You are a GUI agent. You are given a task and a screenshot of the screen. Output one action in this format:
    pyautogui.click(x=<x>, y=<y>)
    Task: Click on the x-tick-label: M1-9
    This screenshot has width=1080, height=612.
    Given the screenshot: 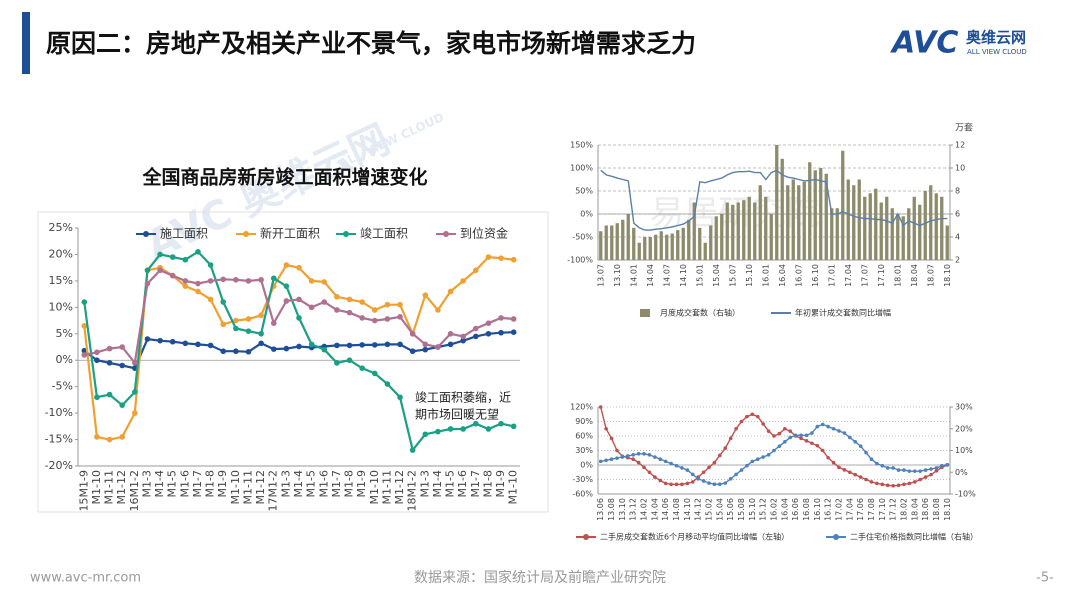 What is the action you would take?
    pyautogui.click(x=500, y=483)
    